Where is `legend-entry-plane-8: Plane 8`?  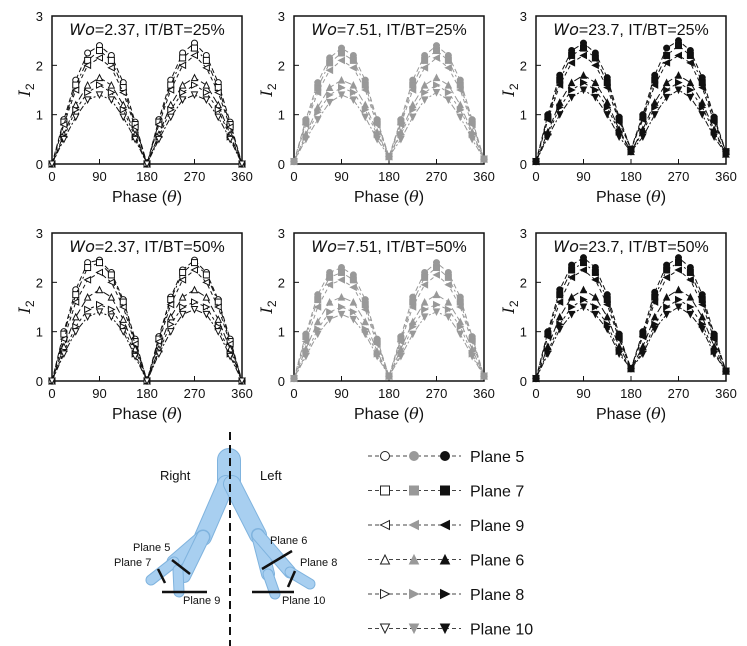
legend-entry-plane-8: Plane 8 is located at coordinates (446, 595).